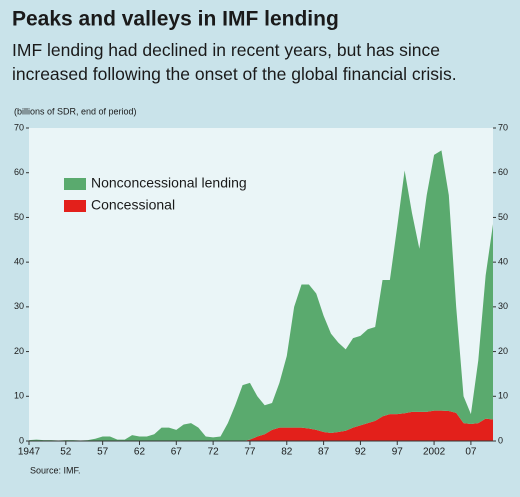 This screenshot has height=497, width=520. I want to click on x-tick-label: 1947, so click(29, 452).